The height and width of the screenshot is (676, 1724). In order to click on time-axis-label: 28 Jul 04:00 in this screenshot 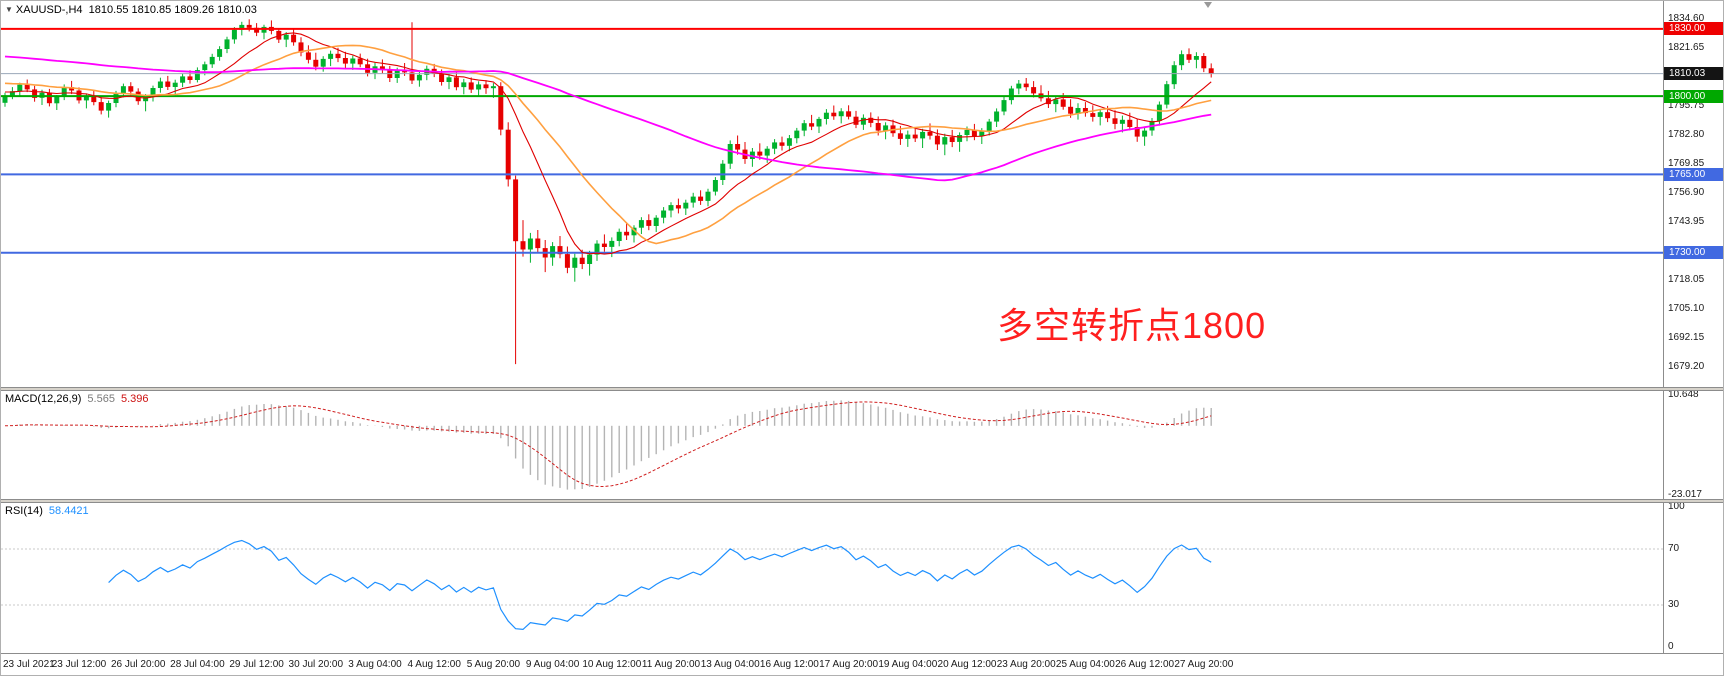, I will do `click(197, 664)`.